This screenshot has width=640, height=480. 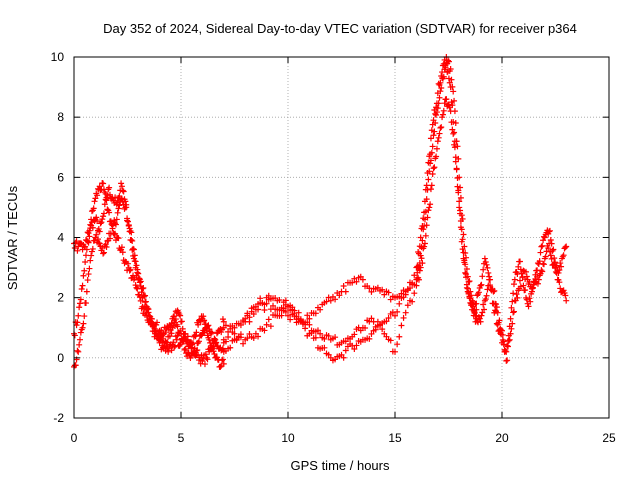 What do you see at coordinates (502, 438) in the screenshot?
I see `x-tick-label: 20` at bounding box center [502, 438].